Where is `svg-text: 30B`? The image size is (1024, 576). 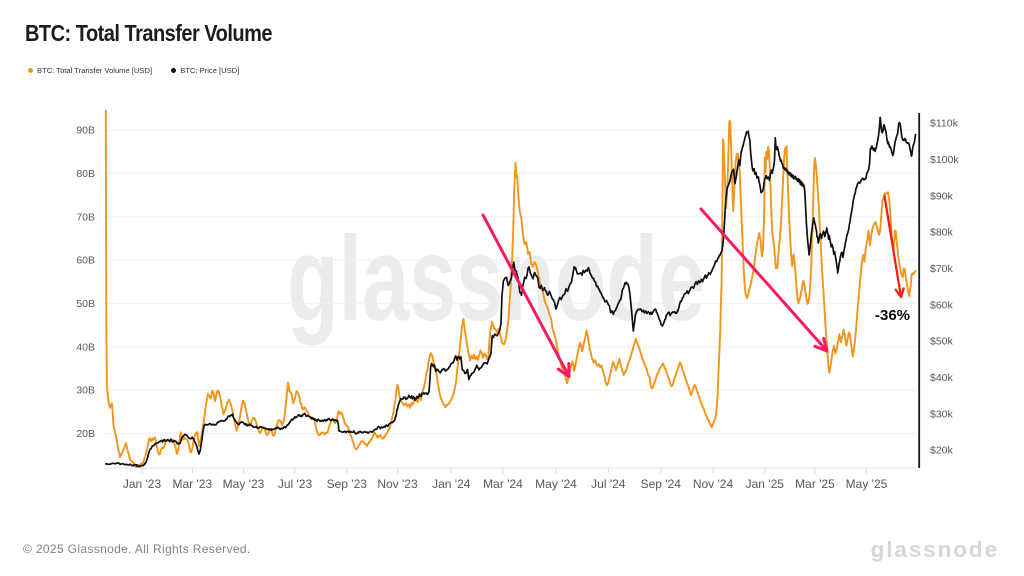 svg-text: 30B is located at coordinates (85, 391).